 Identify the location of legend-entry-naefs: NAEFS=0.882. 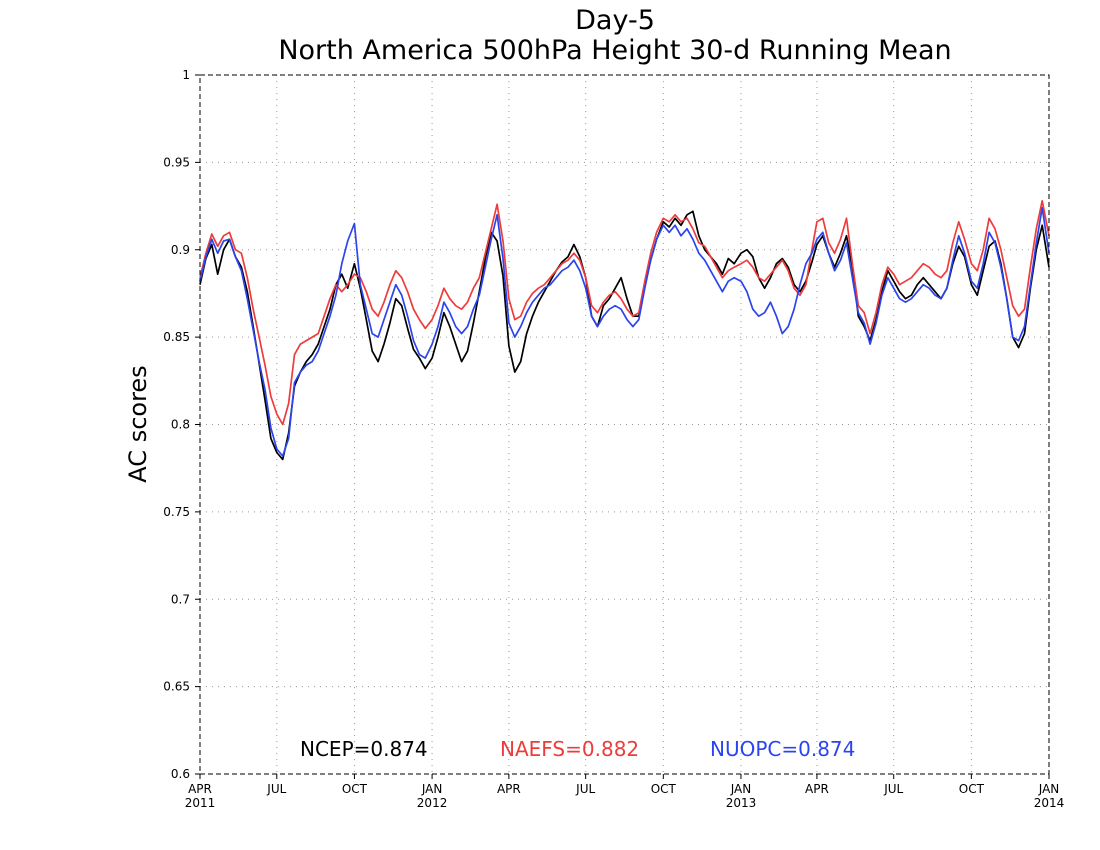
(569, 749).